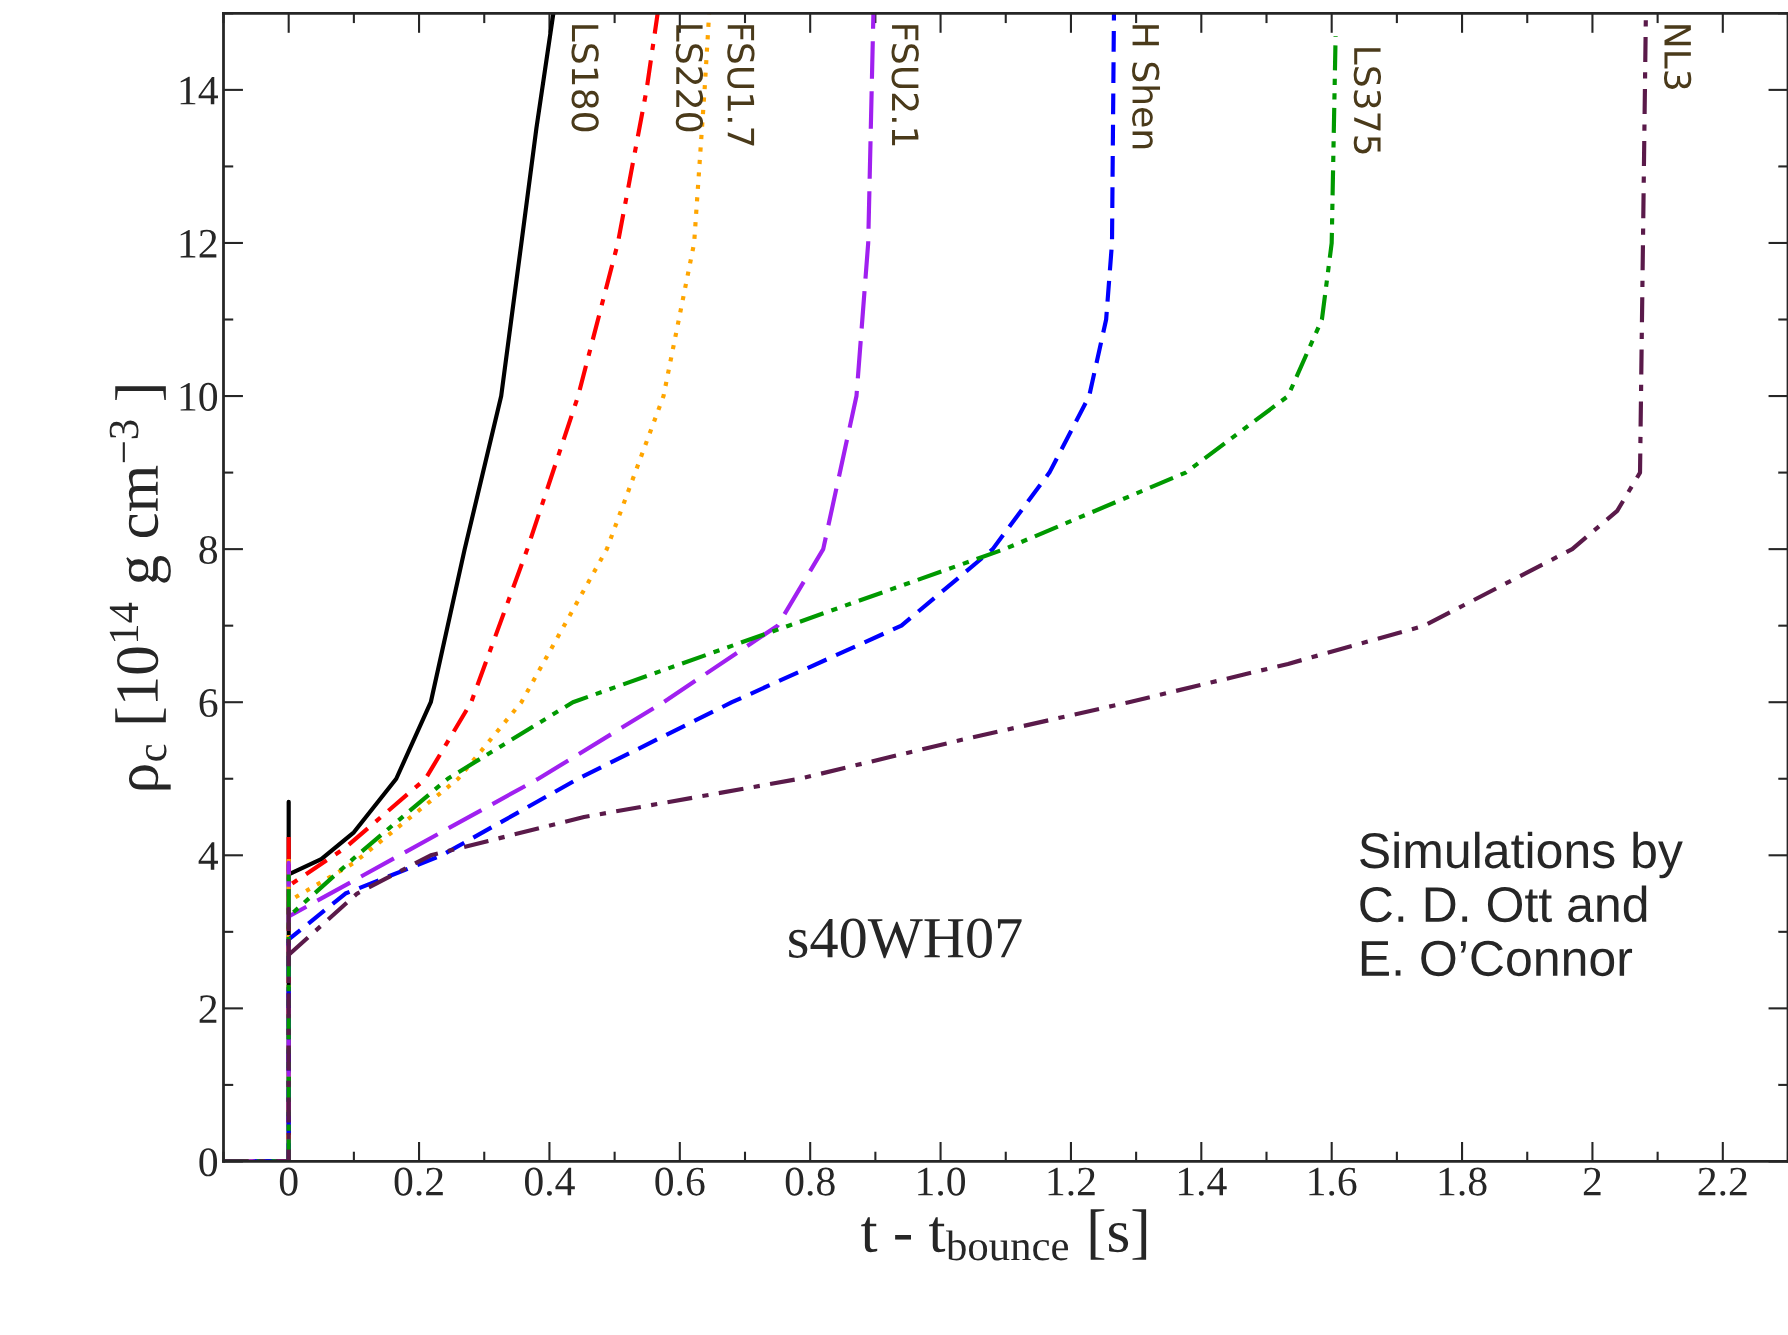 The image size is (1788, 1335). I want to click on y-tick-label: 12, so click(198, 243).